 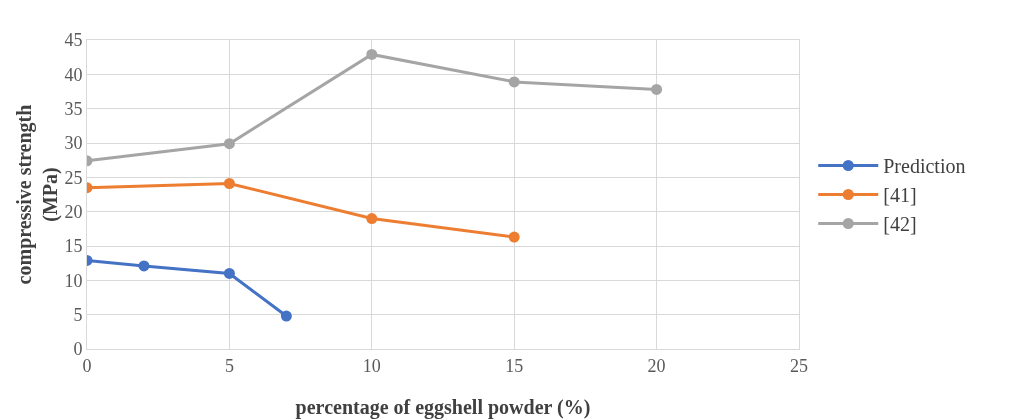 I want to click on y-tick-label: 45, so click(x=73, y=40).